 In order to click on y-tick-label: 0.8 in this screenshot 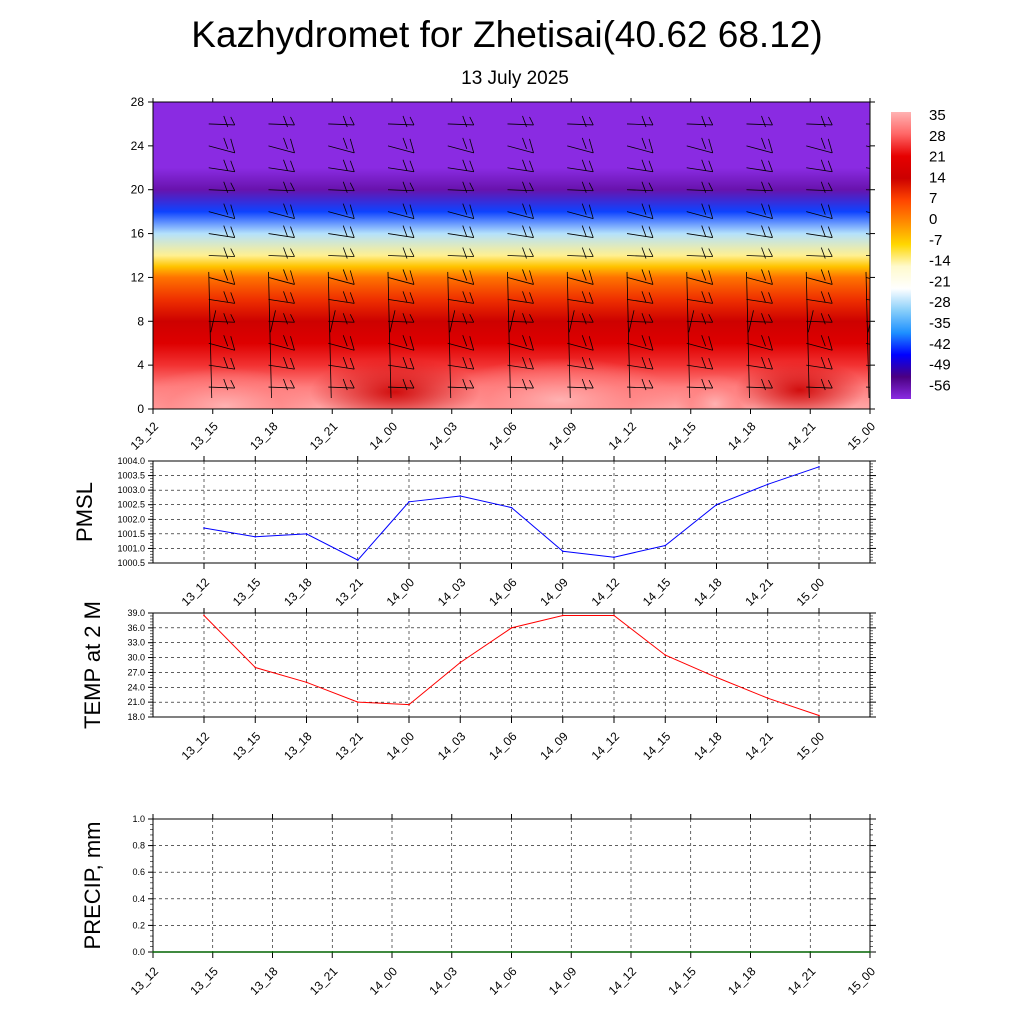, I will do `click(138, 846)`.